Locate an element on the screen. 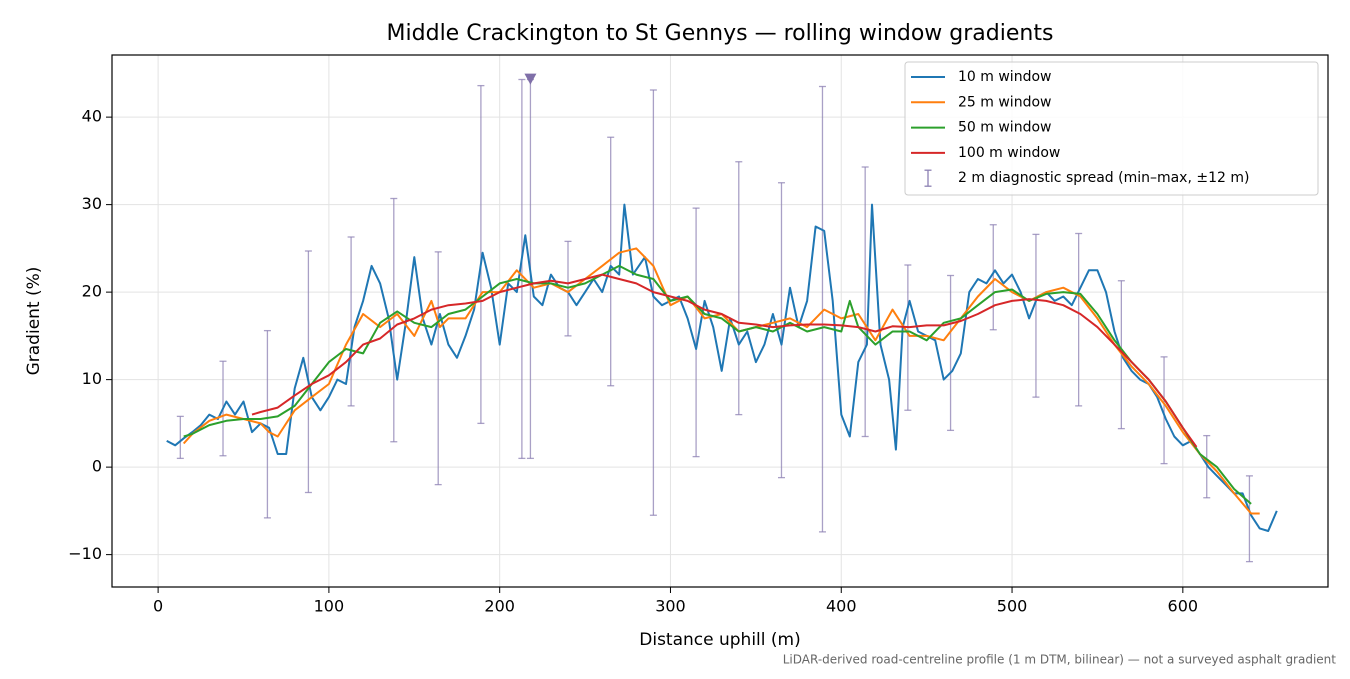  y-axis-label: Gradient (%) is located at coordinates (34, 321).